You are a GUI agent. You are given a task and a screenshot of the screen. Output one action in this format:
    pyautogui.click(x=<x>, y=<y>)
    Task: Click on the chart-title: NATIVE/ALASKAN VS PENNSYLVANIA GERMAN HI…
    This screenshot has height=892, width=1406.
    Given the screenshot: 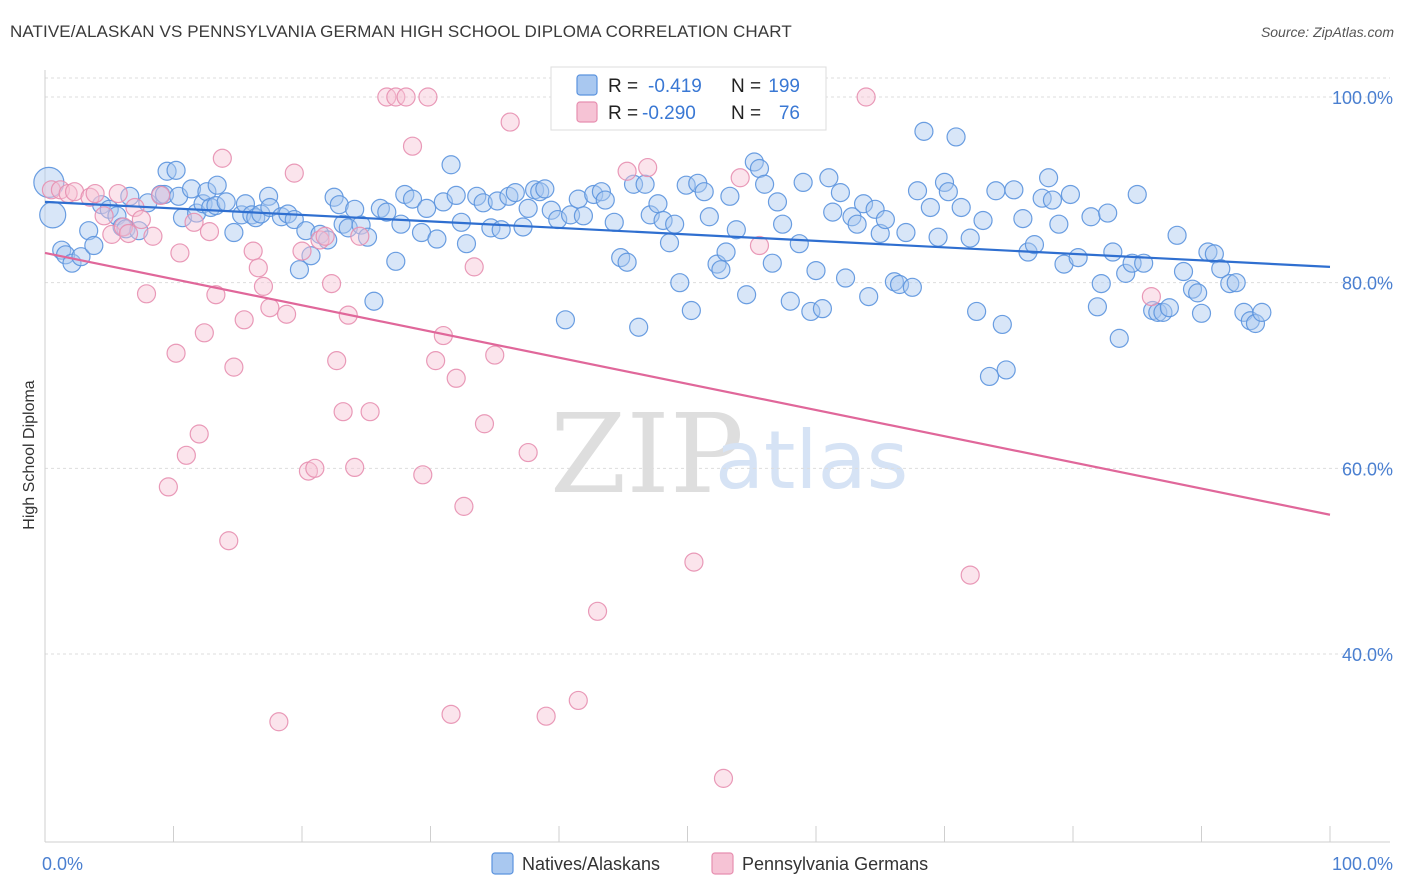 What is the action you would take?
    pyautogui.click(x=401, y=31)
    